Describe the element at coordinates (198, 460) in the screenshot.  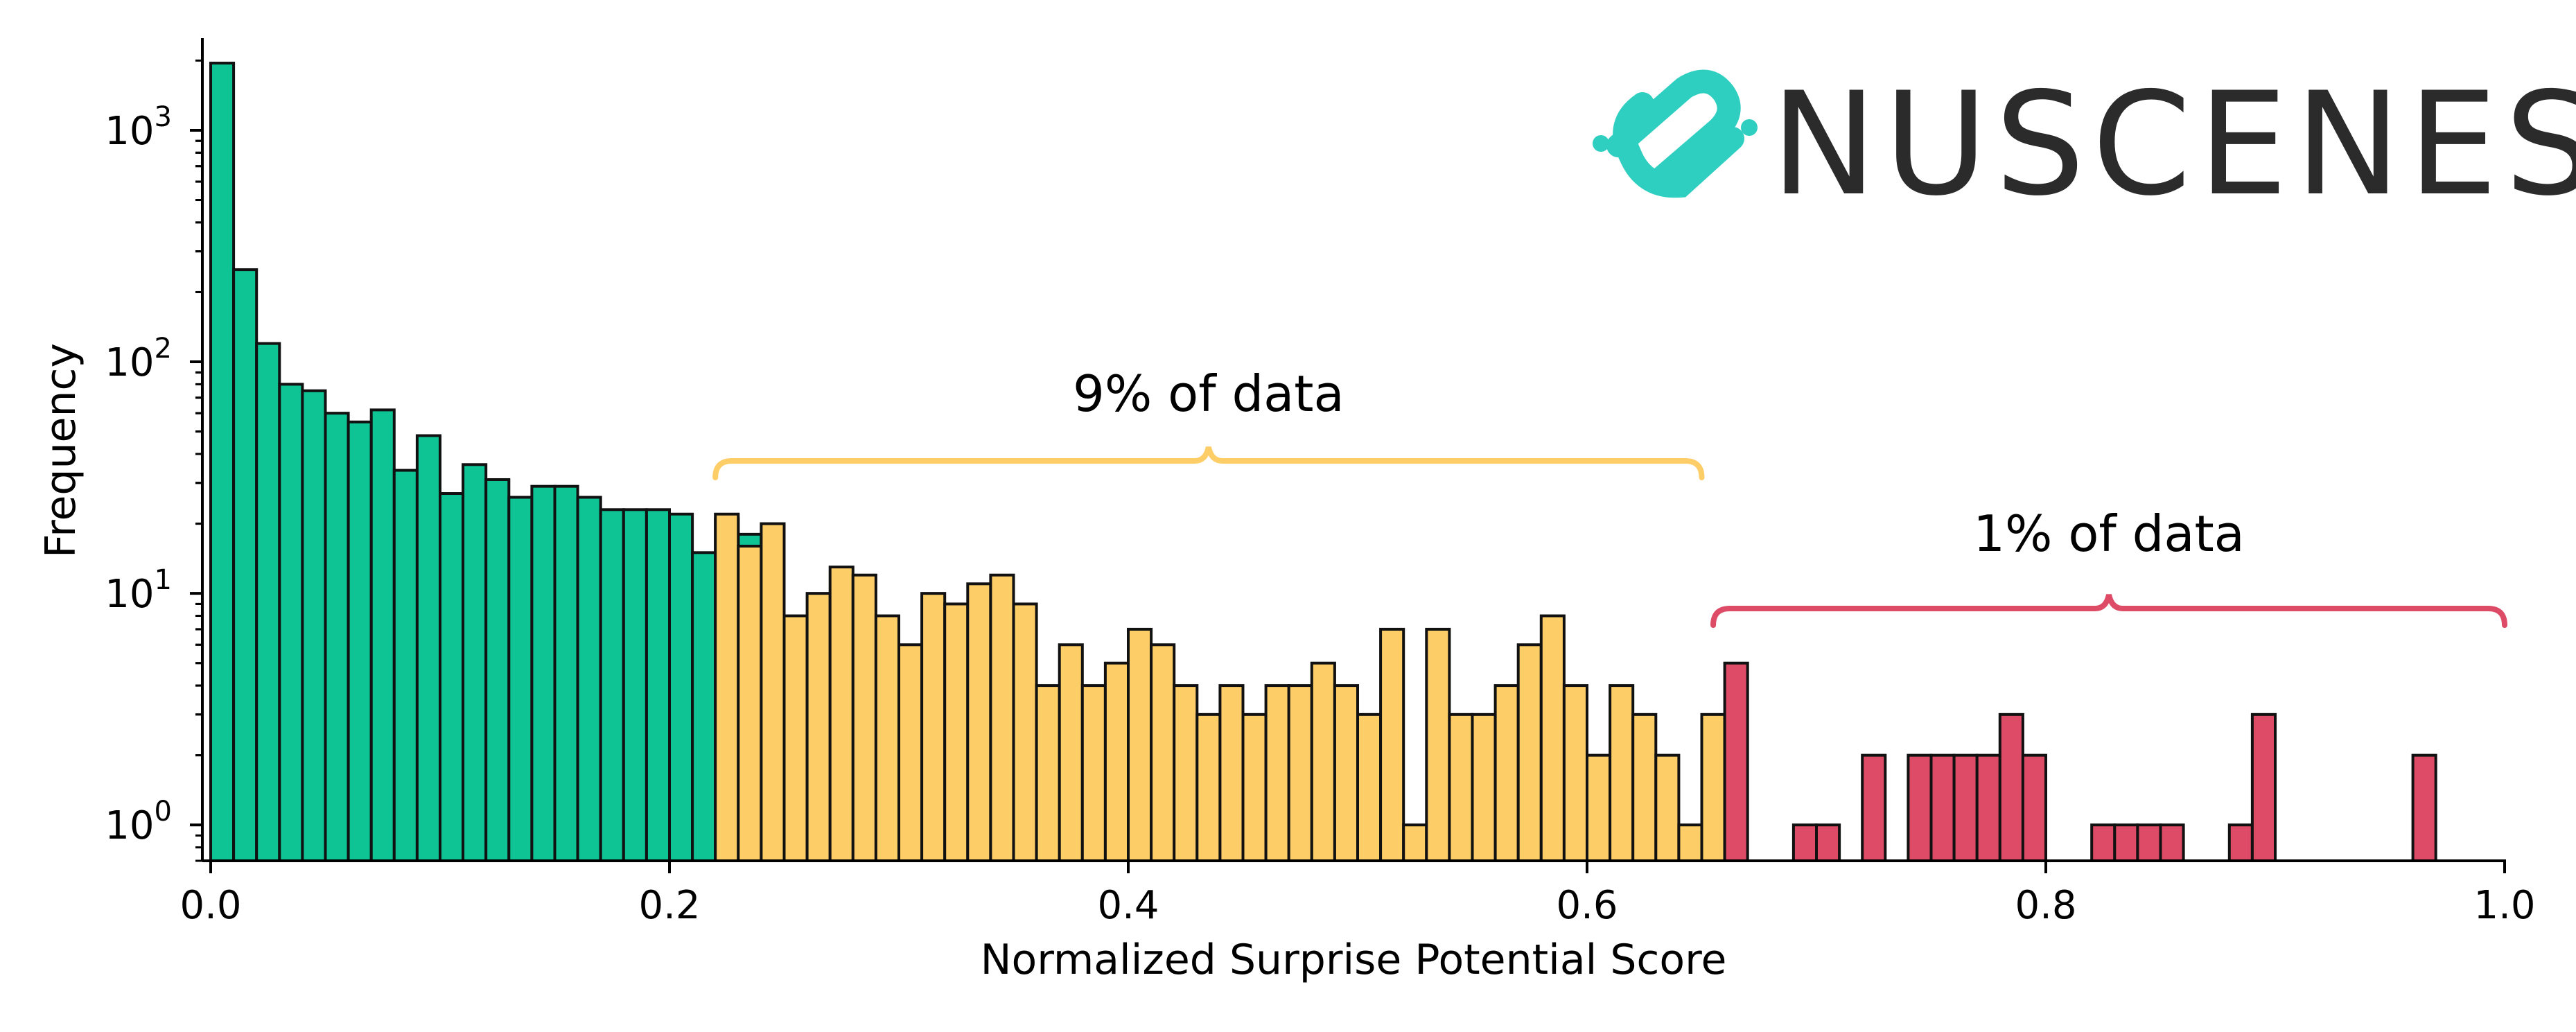
I see `y-minor-ticks` at that location.